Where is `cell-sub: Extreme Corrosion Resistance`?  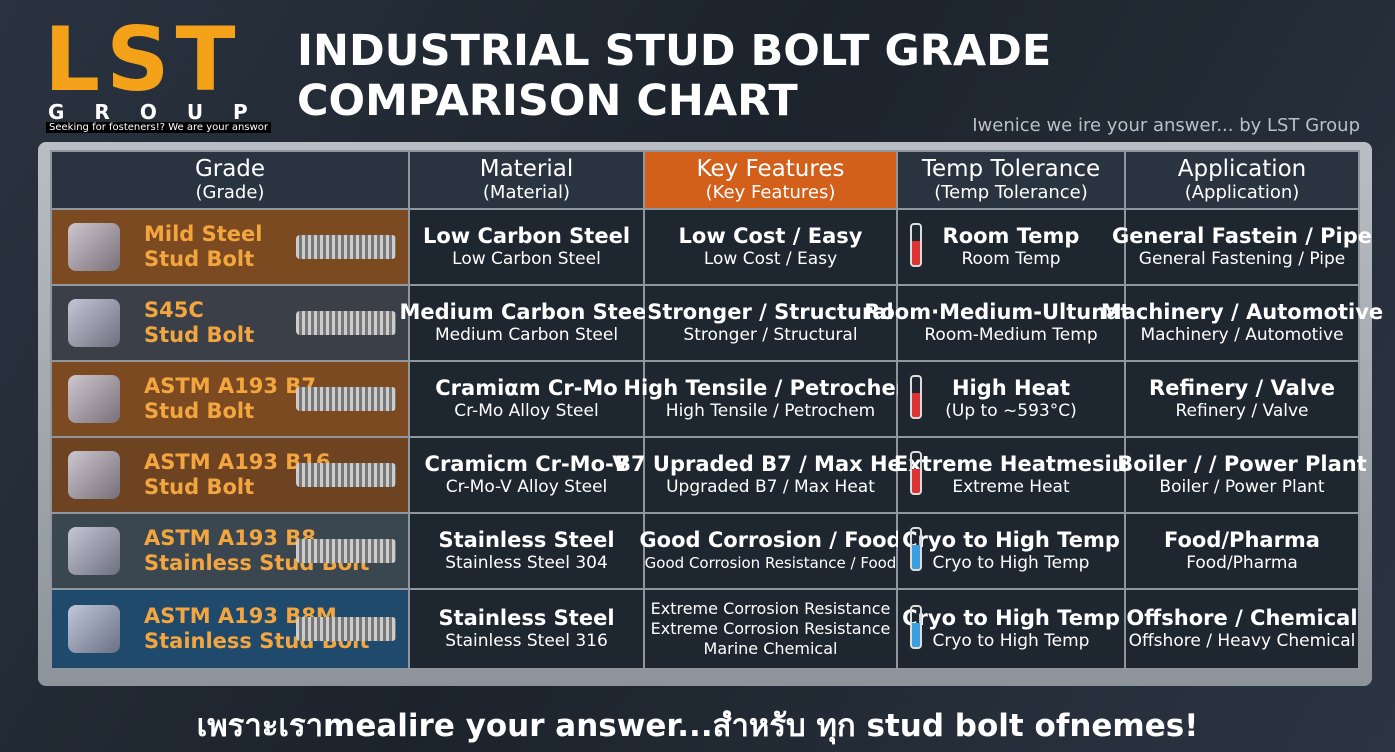 cell-sub: Extreme Corrosion Resistance is located at coordinates (770, 628).